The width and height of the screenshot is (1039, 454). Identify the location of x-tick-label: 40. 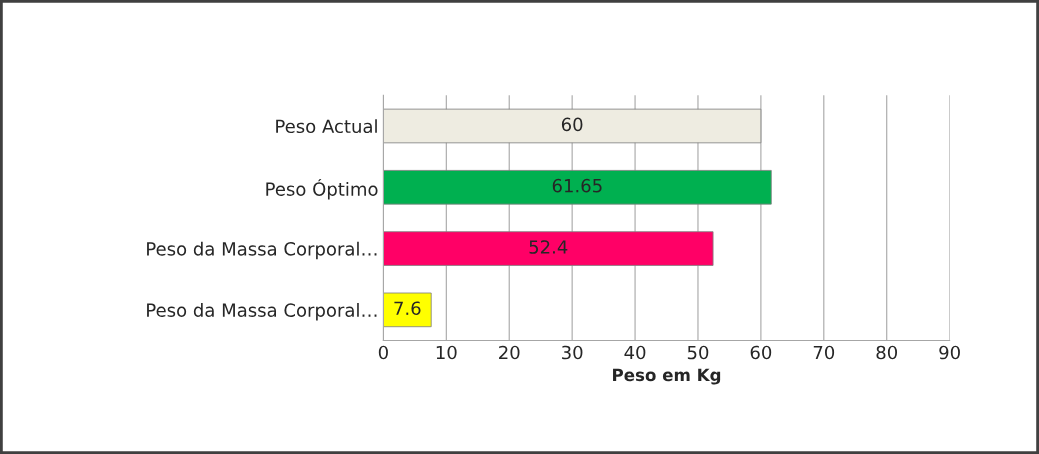
(635, 352).